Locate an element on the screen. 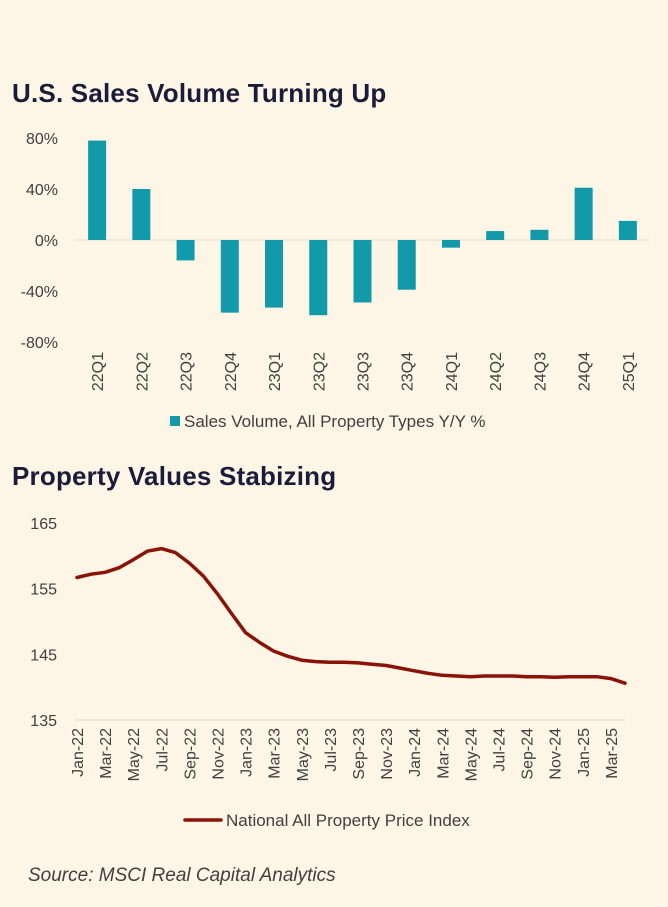  x-tick-label: Sep-22 is located at coordinates (190, 754).